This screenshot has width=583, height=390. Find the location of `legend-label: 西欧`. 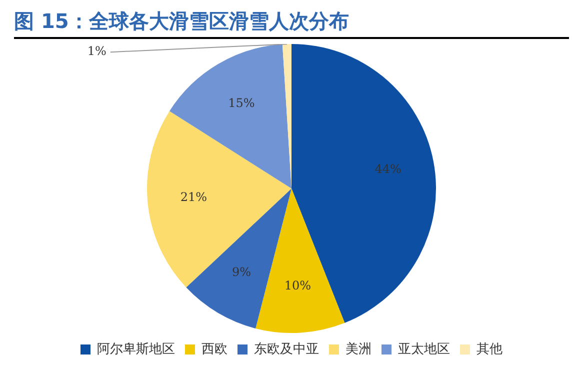

legend-label: 西欧 is located at coordinates (215, 348).